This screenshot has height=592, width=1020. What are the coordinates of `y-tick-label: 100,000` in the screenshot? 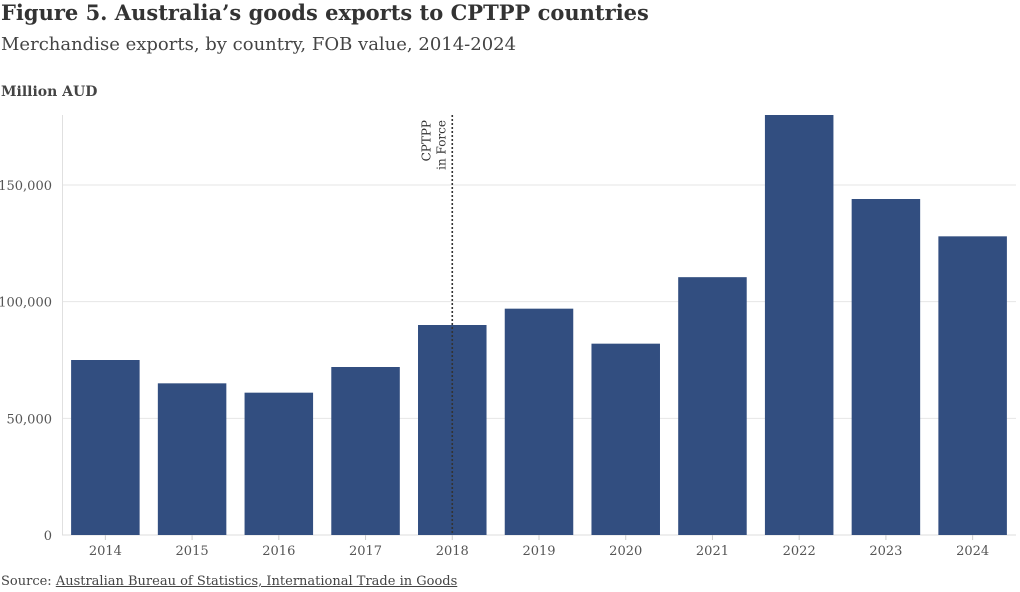 It's located at (26, 303).